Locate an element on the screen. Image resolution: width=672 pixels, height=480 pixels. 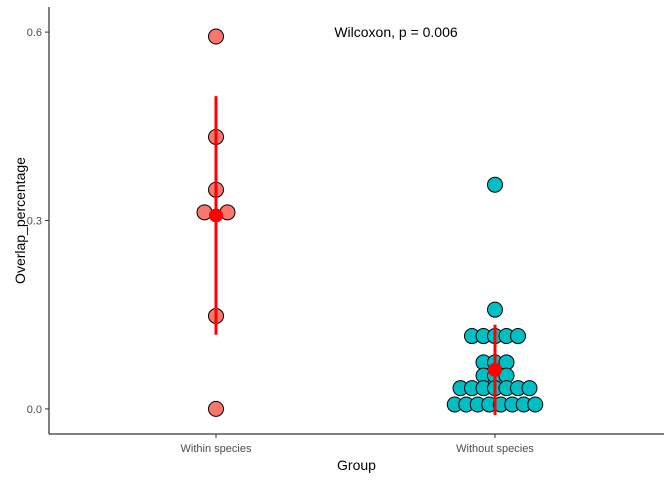
x-axis-title: Group is located at coordinates (356, 465).